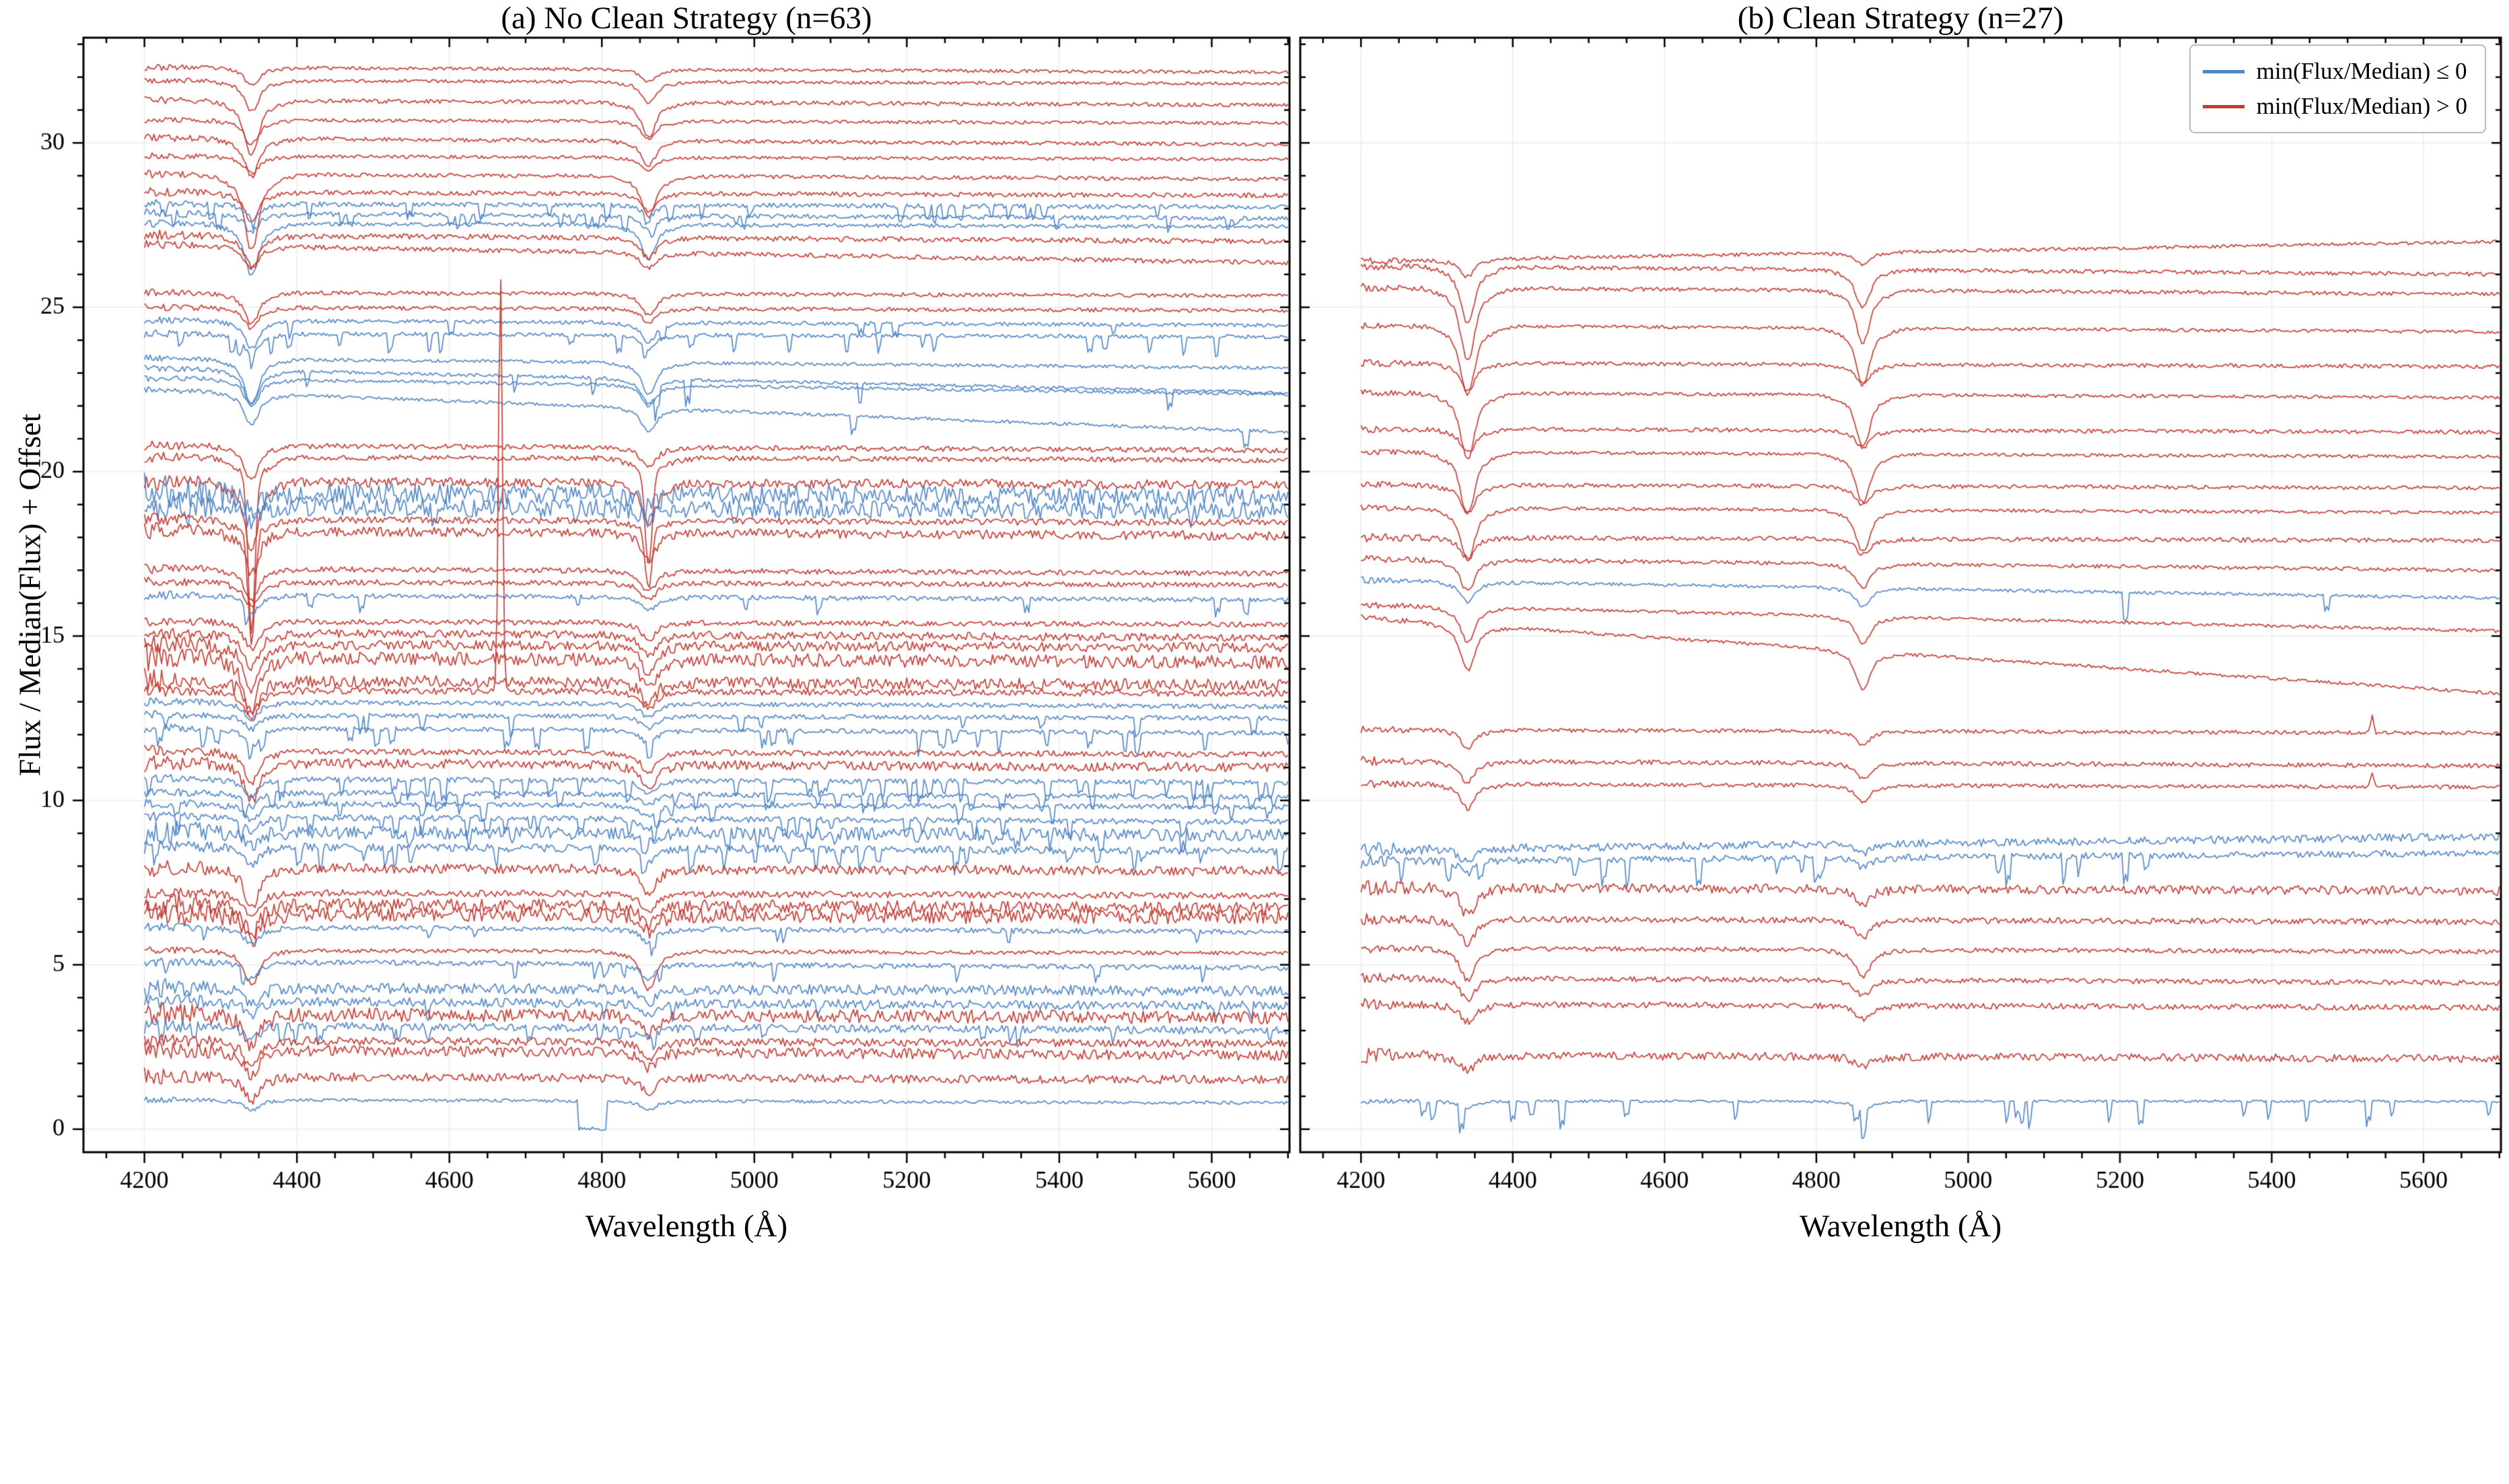 The image size is (2509, 1484). What do you see at coordinates (2223, 71) in the screenshot?
I see `legend-line-blue-icon` at bounding box center [2223, 71].